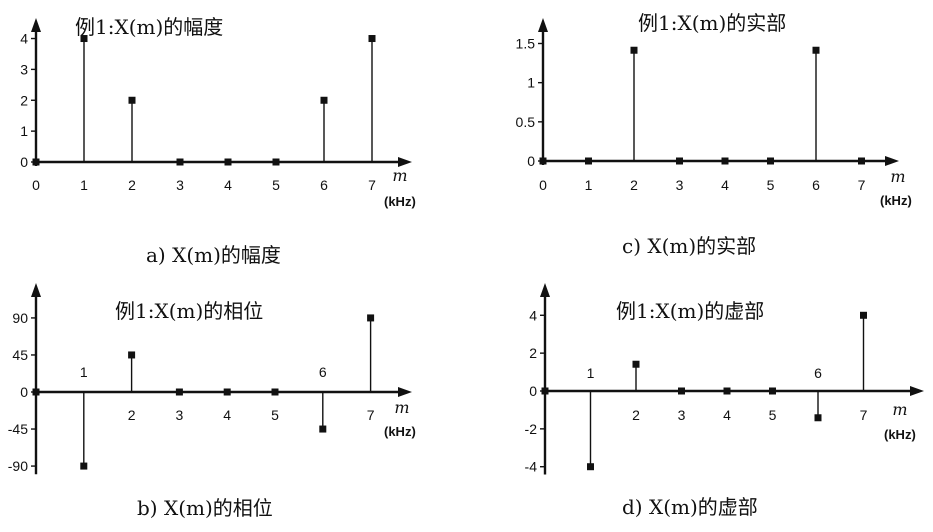 This screenshot has height=532, width=933. I want to click on y-tick-label: -2, so click(531, 429).